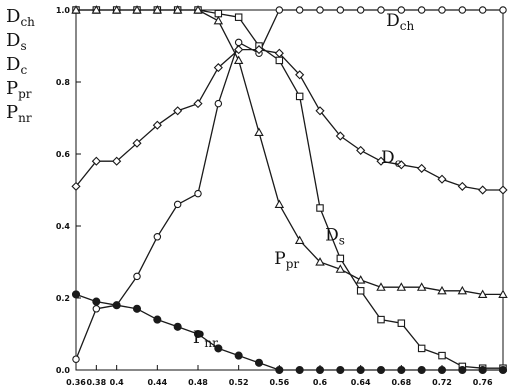  Describe the element at coordinates (27, 22) in the screenshot. I see `ylabel-stack-item-sub: ch` at that location.